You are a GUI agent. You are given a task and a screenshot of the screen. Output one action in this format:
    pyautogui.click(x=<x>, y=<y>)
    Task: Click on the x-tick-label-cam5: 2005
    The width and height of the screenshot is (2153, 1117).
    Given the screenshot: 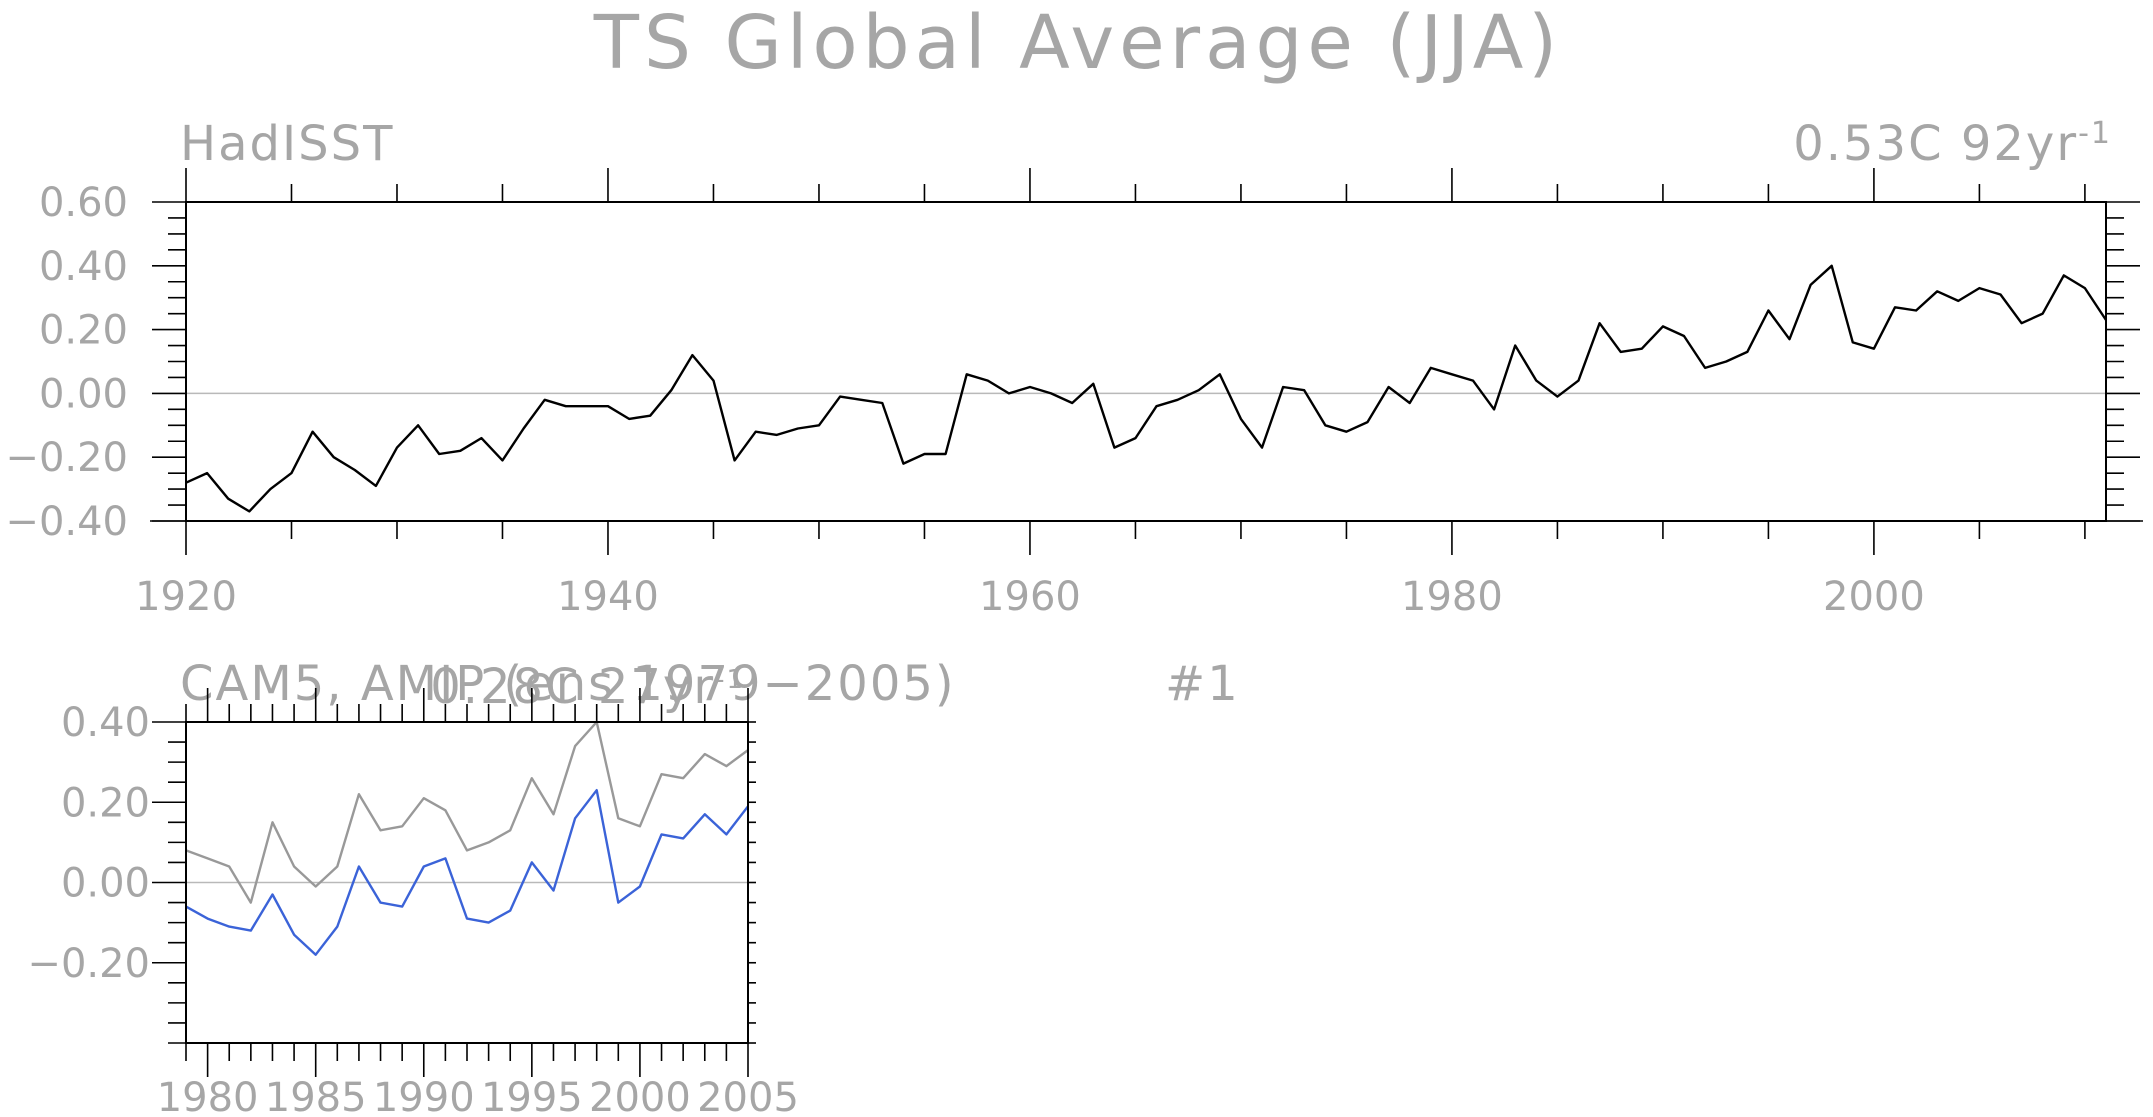 What is the action you would take?
    pyautogui.click(x=748, y=1096)
    